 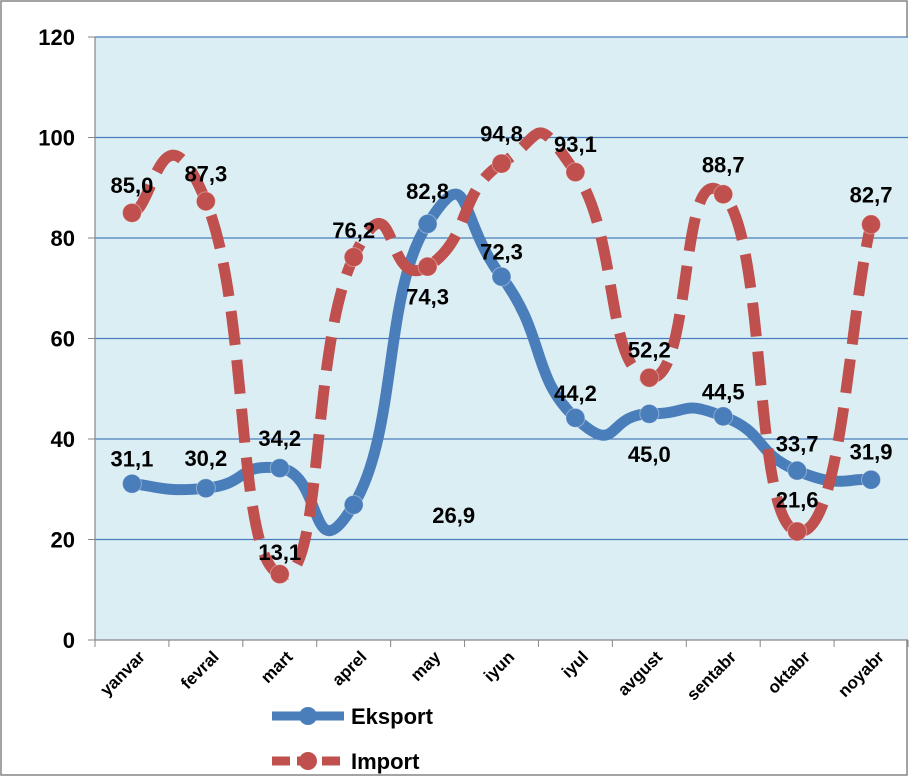 What do you see at coordinates (723, 194) in the screenshot?
I see `import-marker-sentabr` at bounding box center [723, 194].